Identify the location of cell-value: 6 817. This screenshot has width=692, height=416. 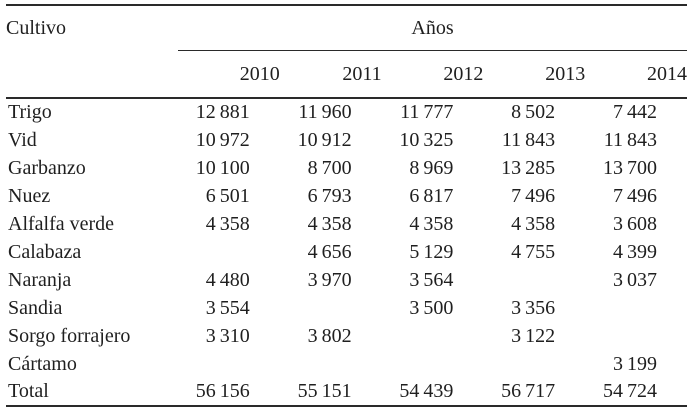
(431, 195).